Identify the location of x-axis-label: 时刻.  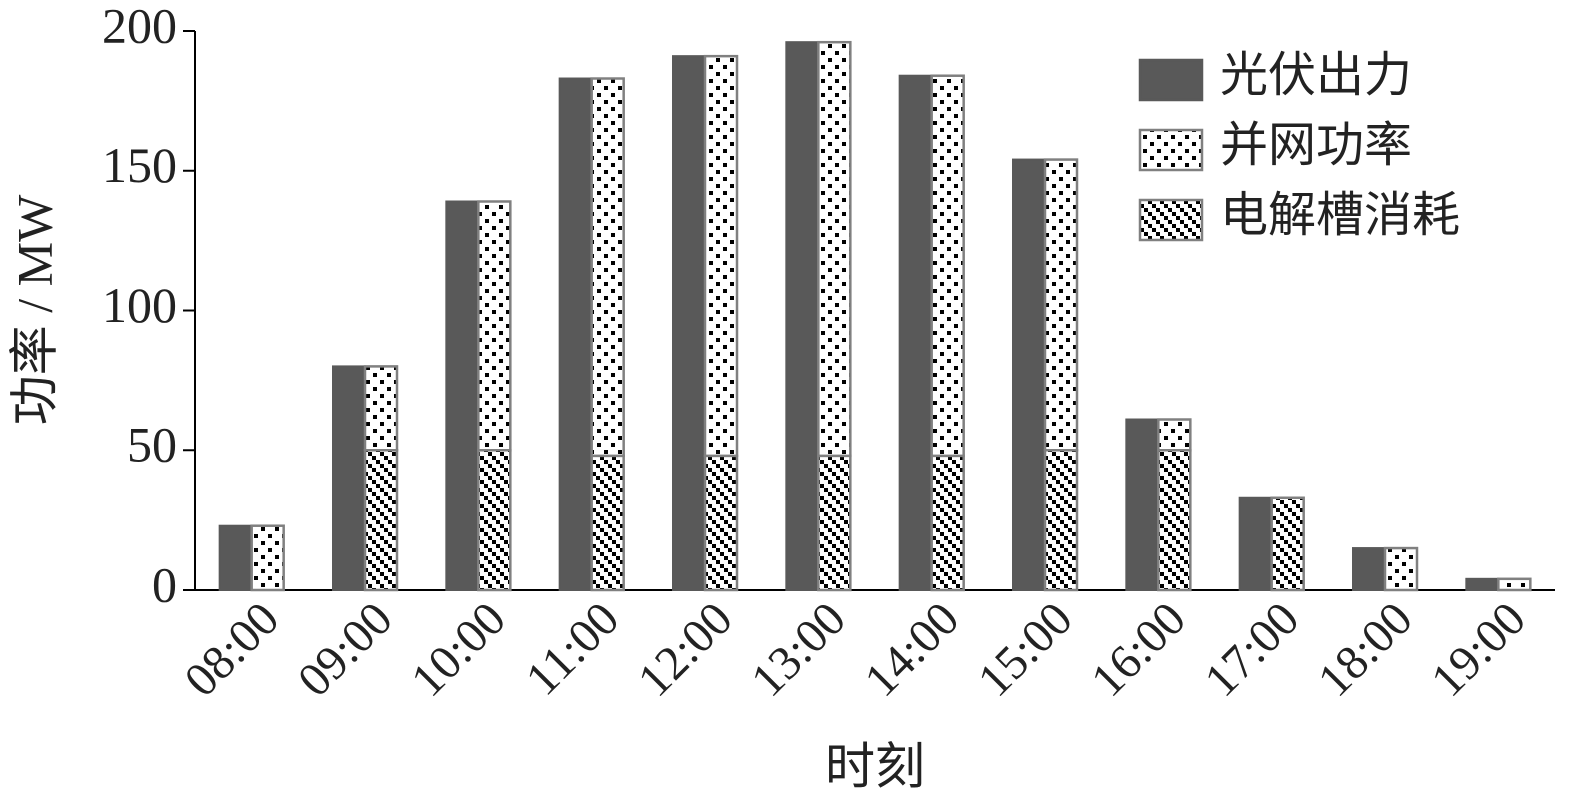
(875, 766).